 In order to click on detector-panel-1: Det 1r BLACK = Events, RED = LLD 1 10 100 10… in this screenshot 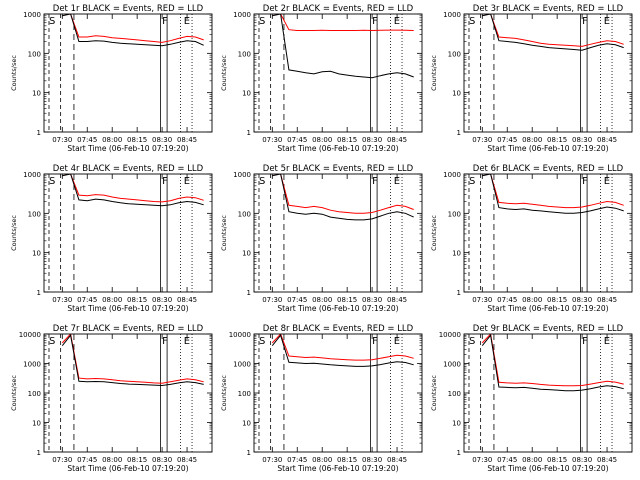, I will do `click(111, 78)`.